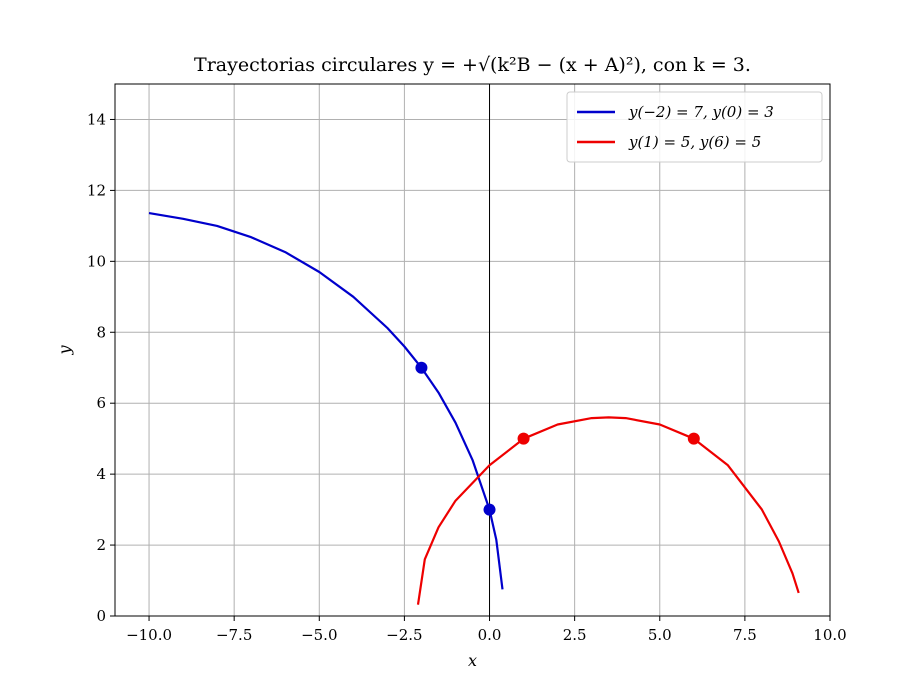 This screenshot has width=922, height=692. I want to click on y-tick-label: 2, so click(101, 545).